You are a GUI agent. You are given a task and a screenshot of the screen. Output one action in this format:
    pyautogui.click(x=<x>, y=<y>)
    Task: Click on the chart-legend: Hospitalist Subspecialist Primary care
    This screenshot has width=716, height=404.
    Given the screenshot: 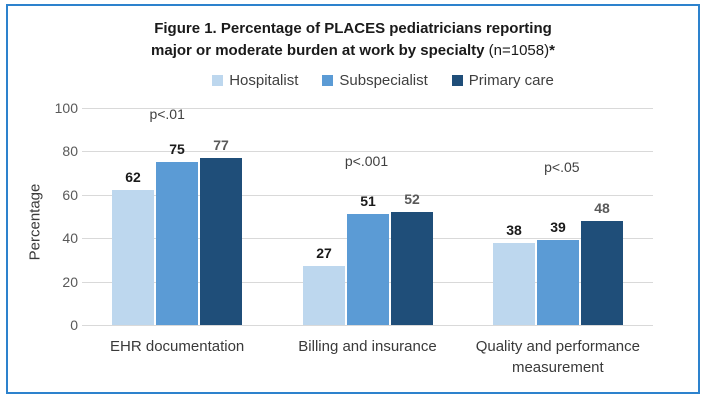 What is the action you would take?
    pyautogui.click(x=377, y=80)
    